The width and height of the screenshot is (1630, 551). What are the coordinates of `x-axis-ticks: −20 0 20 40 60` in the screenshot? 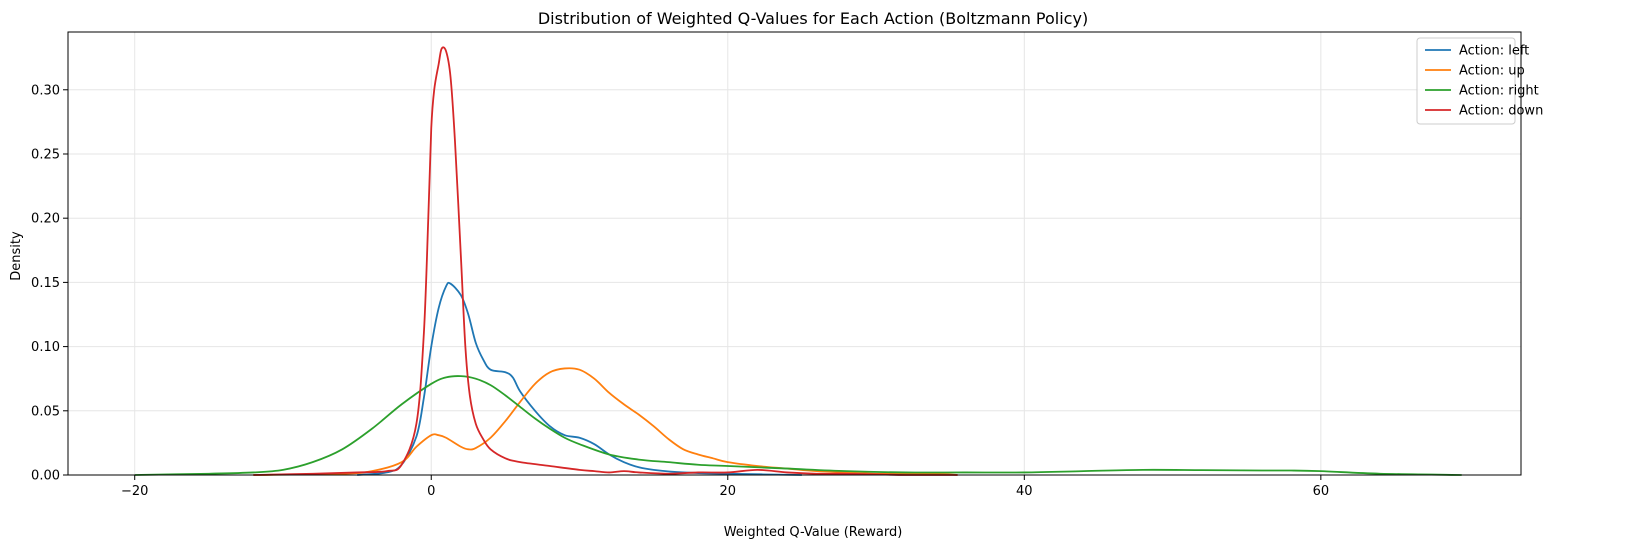 It's located at (725, 487).